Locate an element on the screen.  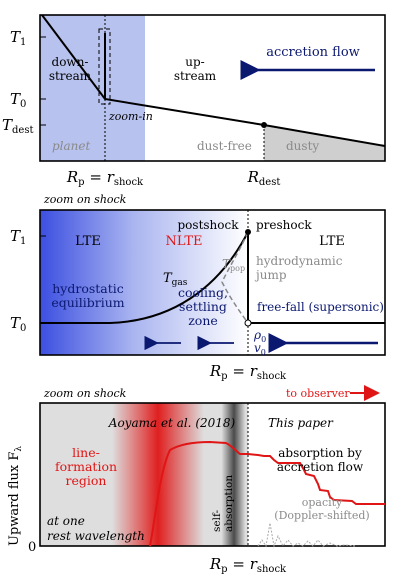
postshock-label: postshock is located at coordinates (209, 225).